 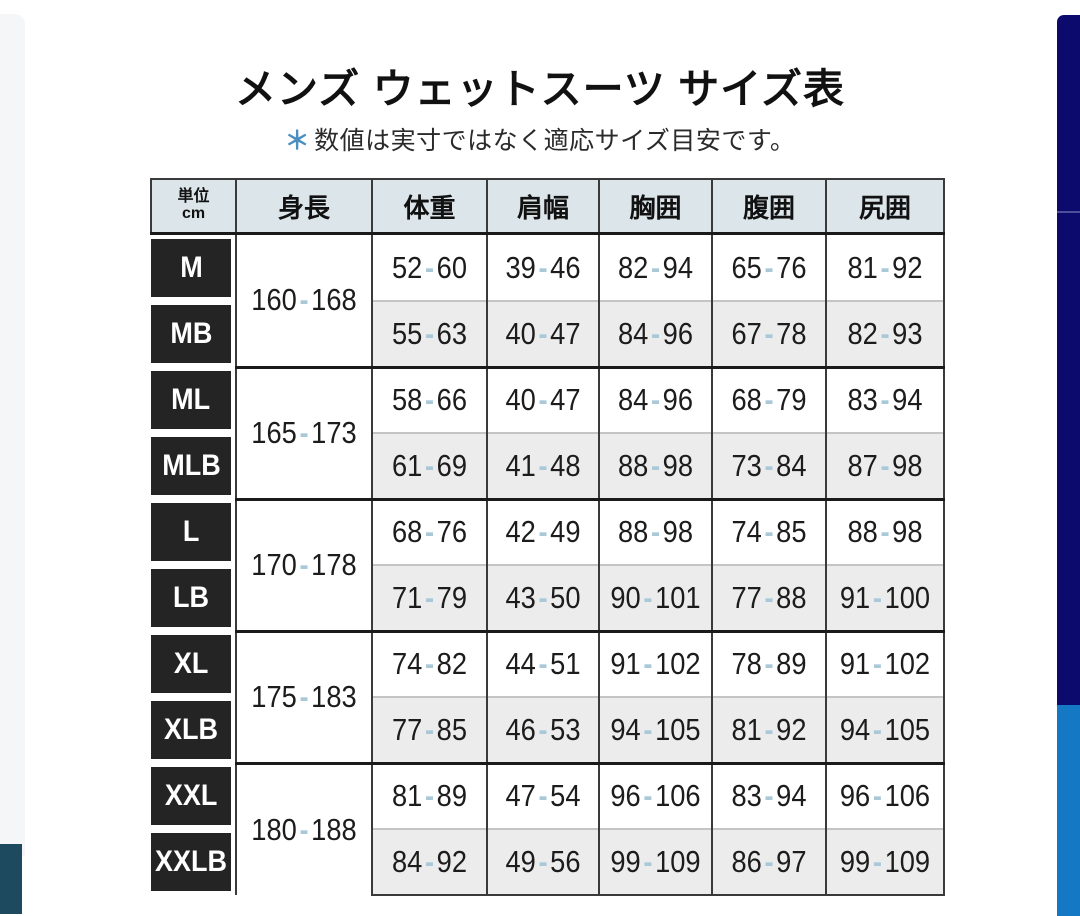 What do you see at coordinates (625, 729) in the screenshot?
I see `range-low: 94` at bounding box center [625, 729].